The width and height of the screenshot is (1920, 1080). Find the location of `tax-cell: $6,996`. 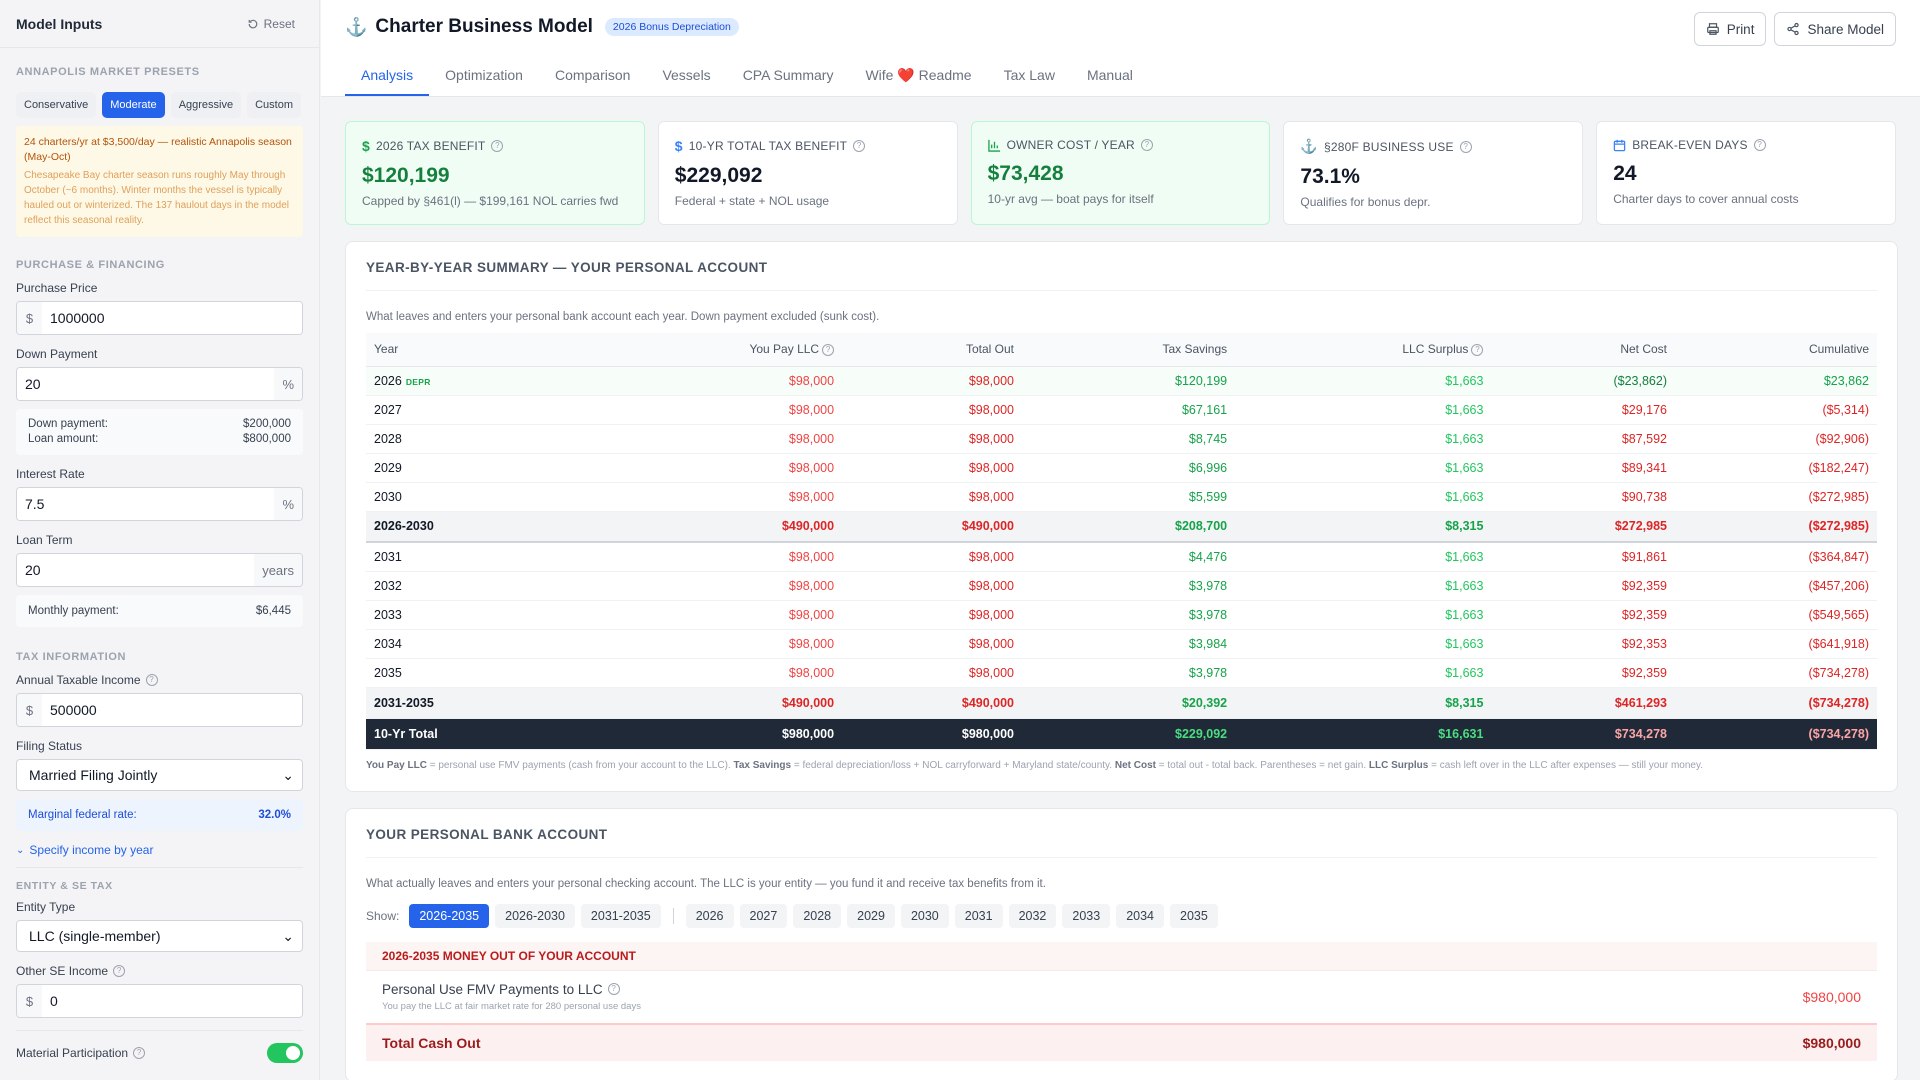

tax-cell: $6,996 is located at coordinates (1129, 468).